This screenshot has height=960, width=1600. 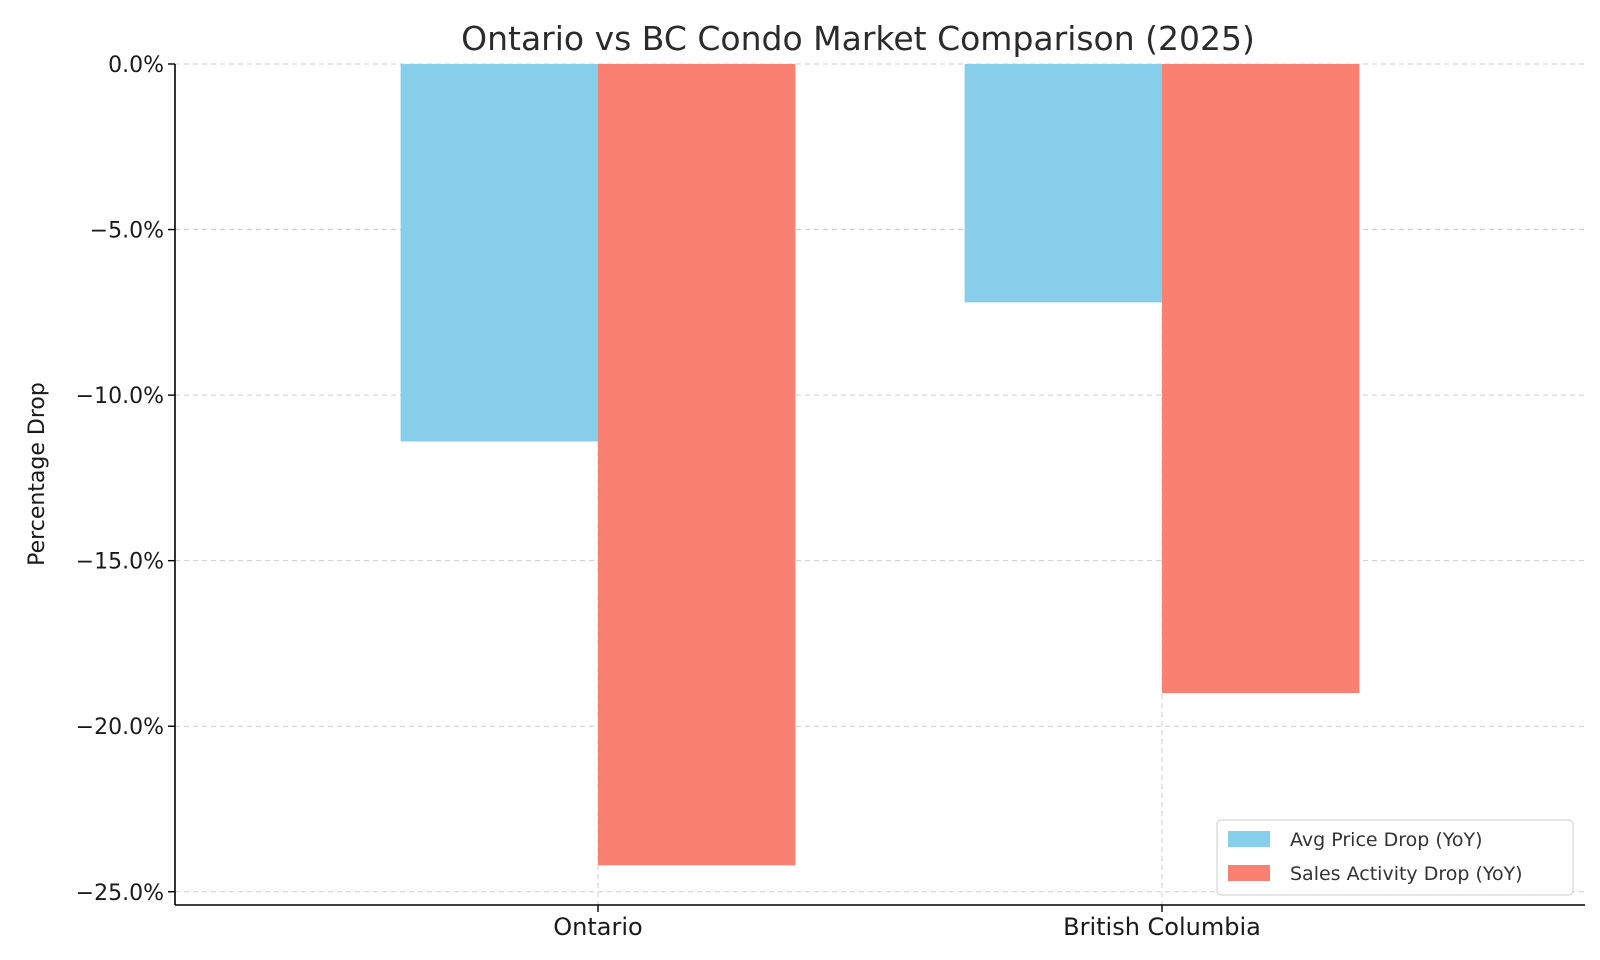 What do you see at coordinates (136, 65) in the screenshot?
I see `y-tick-label: 0.0%` at bounding box center [136, 65].